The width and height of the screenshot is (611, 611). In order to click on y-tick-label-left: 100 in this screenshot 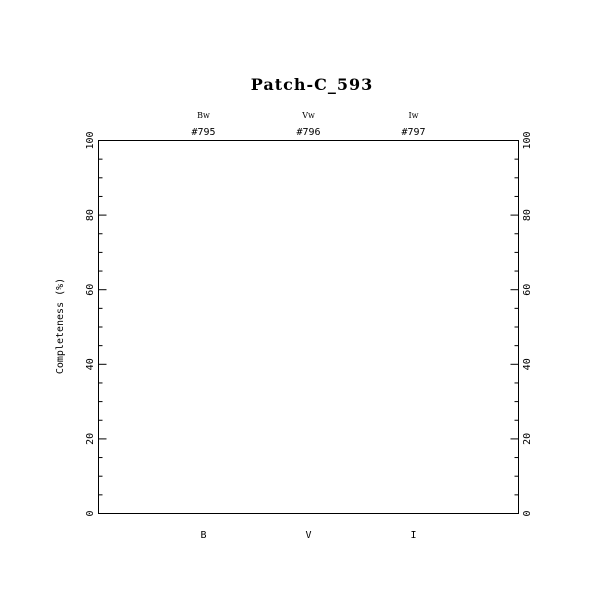, I will do `click(90, 140)`.